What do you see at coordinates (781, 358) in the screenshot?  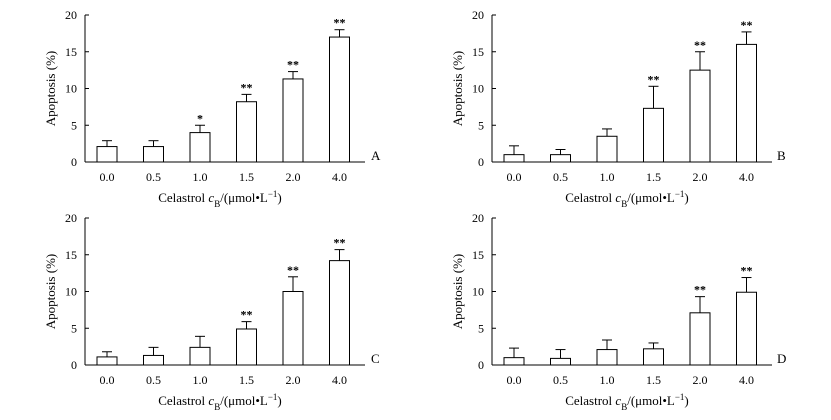 I see `panel-label: D` at bounding box center [781, 358].